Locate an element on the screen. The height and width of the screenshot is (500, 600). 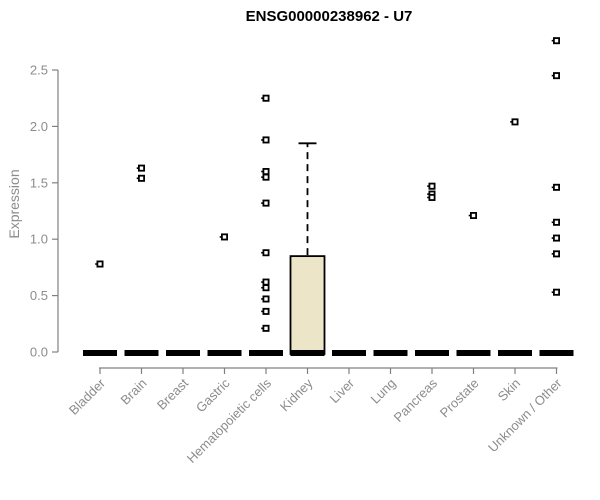
y-tick-label: 0.5 is located at coordinates (39, 295).